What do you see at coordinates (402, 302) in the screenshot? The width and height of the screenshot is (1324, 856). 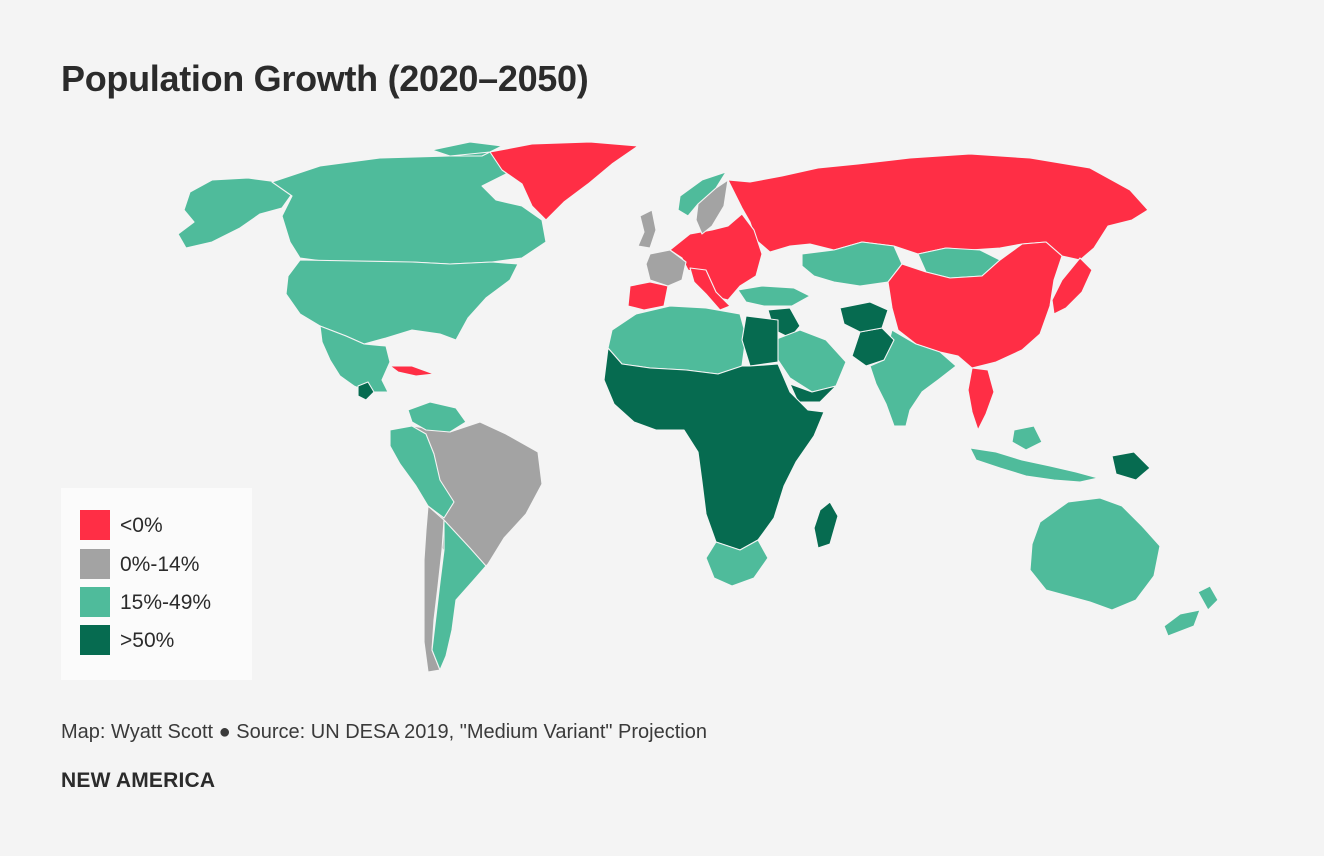 I see `region-united-states` at bounding box center [402, 302].